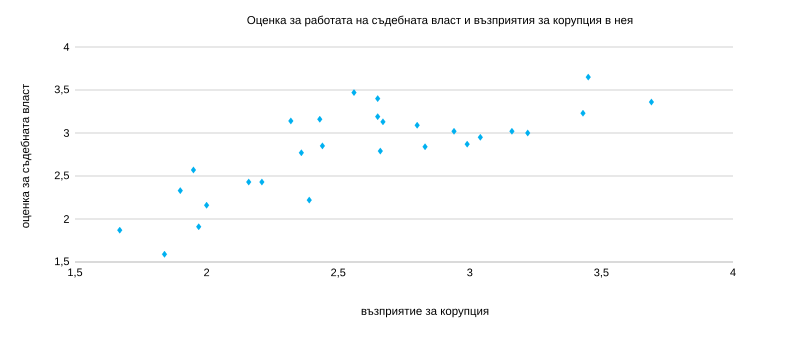 The width and height of the screenshot is (787, 338). Describe the element at coordinates (66, 219) in the screenshot. I see `y-tick-label: 2` at that location.